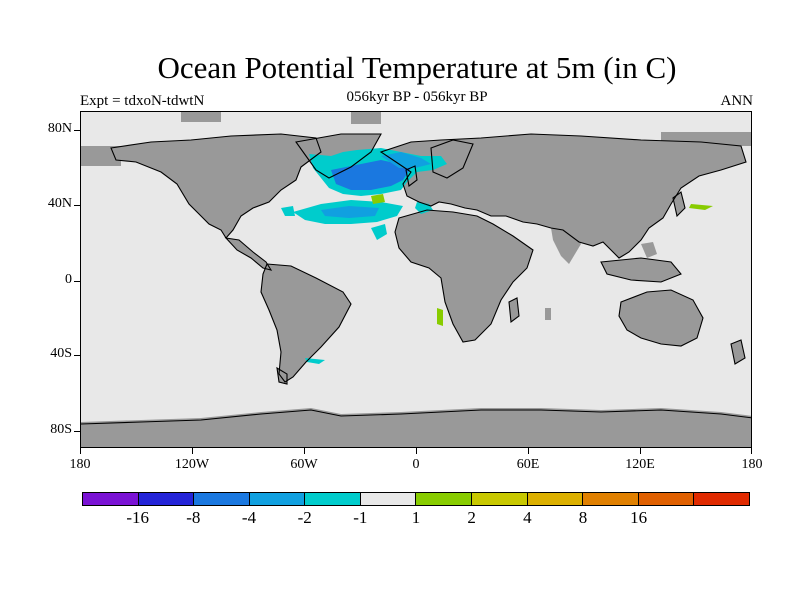 This screenshot has width=800, height=600. I want to click on colorbar-label: -4, so click(249, 517).